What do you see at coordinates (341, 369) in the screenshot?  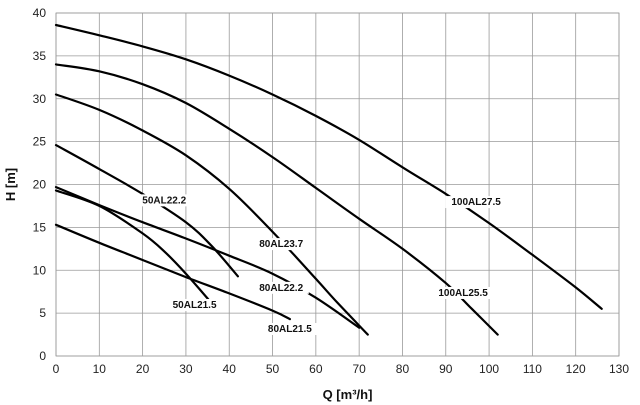 I see `x-axis-ticks: 0 10 20 30 40 50 60 70 80 90 100 110 120 130` at bounding box center [341, 369].